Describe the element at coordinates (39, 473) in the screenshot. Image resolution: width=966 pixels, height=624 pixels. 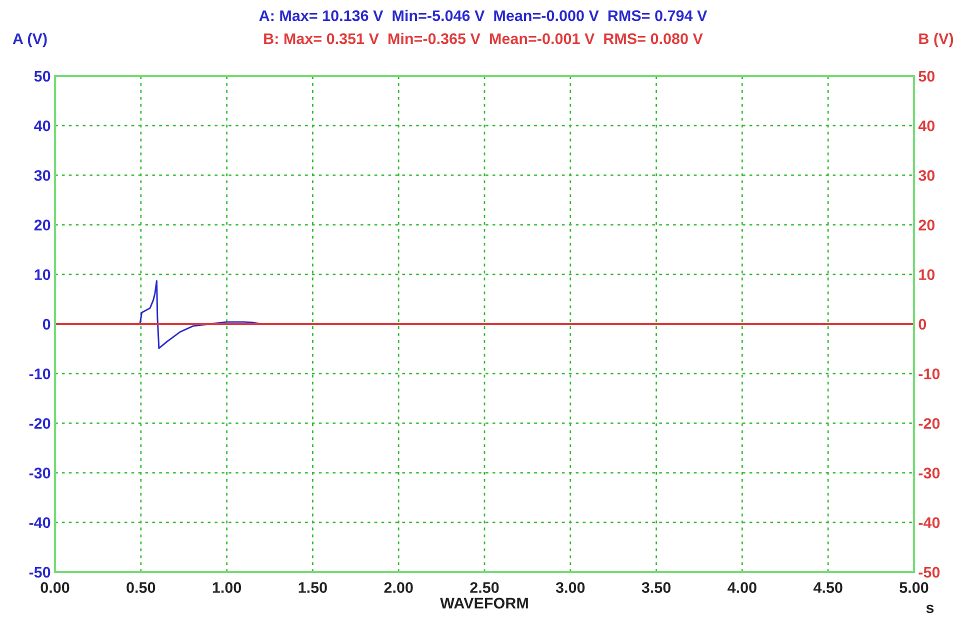
I see `y-tick-label: -30` at that location.